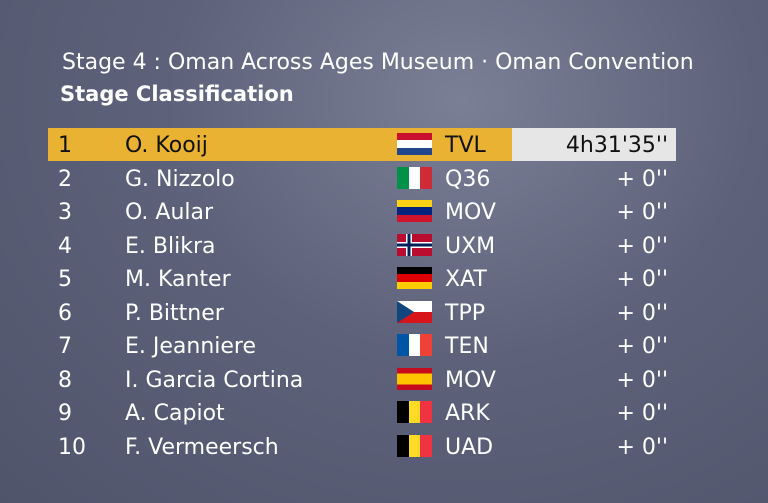  I want to click on team-code: TEN, so click(467, 346).